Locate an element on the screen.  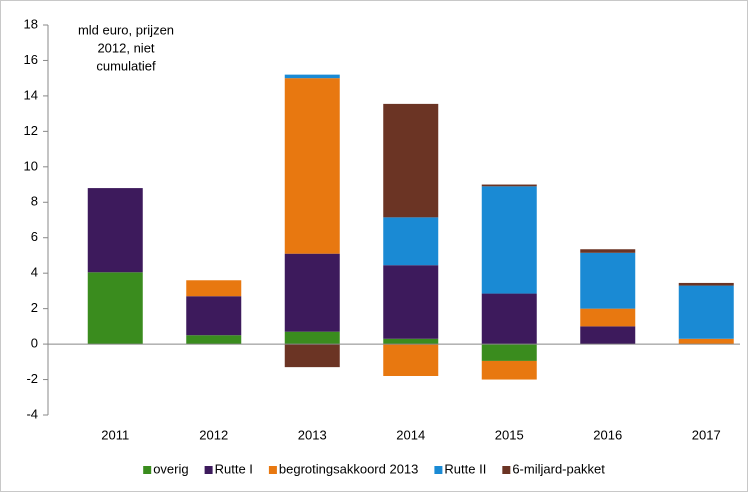
y-tick-label: 16 is located at coordinates (31, 59).